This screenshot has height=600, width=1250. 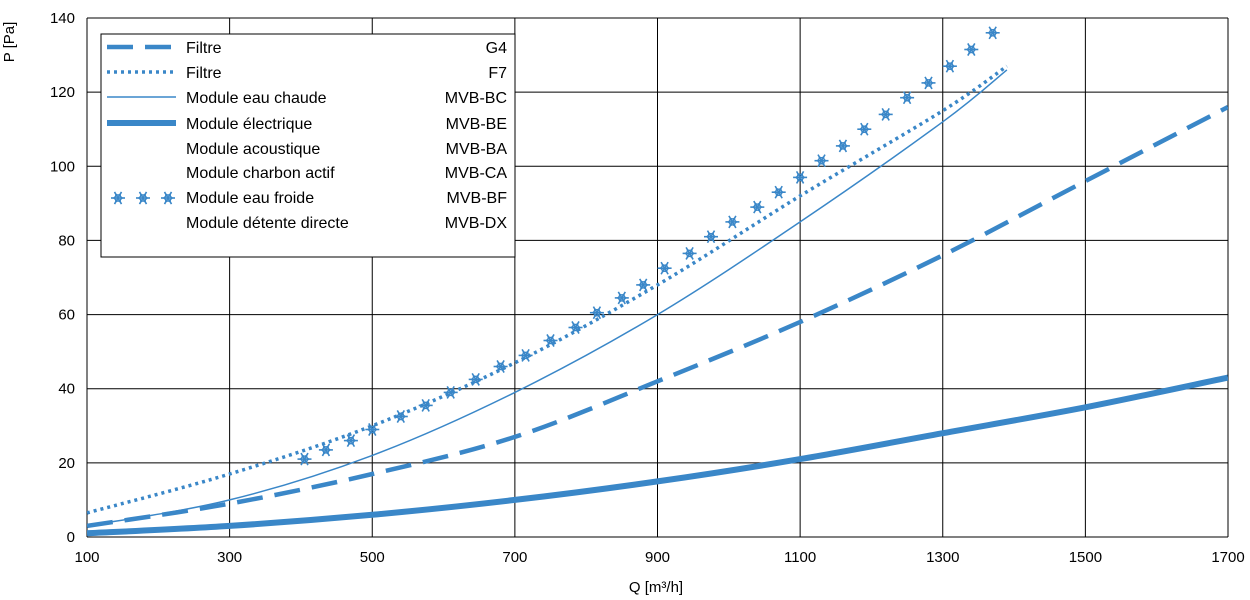 What do you see at coordinates (497, 73) in the screenshot?
I see `legend-code: F7` at bounding box center [497, 73].